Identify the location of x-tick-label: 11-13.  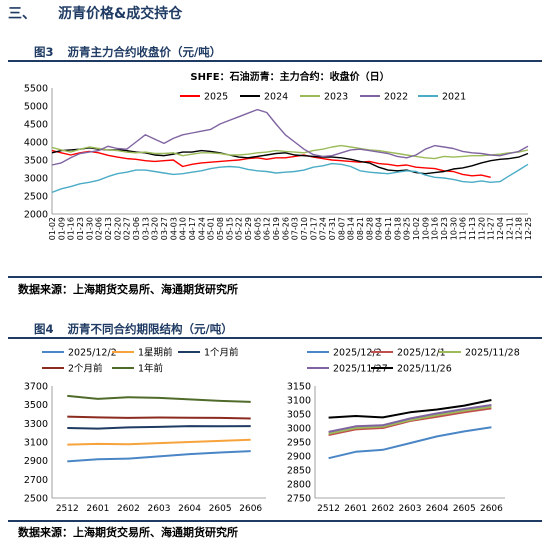
(472, 228).